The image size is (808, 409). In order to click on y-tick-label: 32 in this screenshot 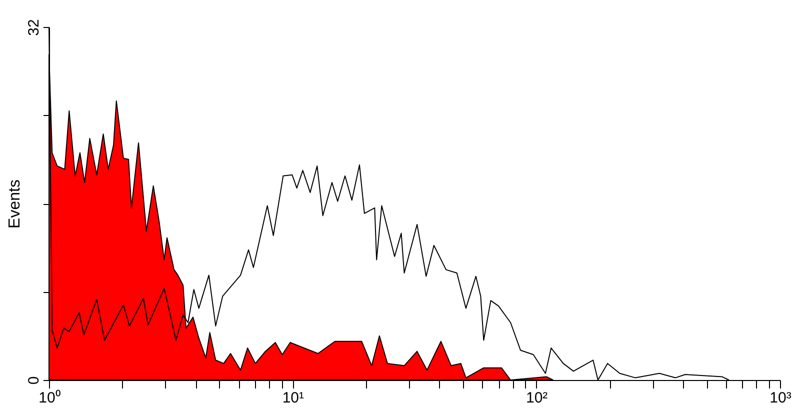, I will do `click(34, 27)`.